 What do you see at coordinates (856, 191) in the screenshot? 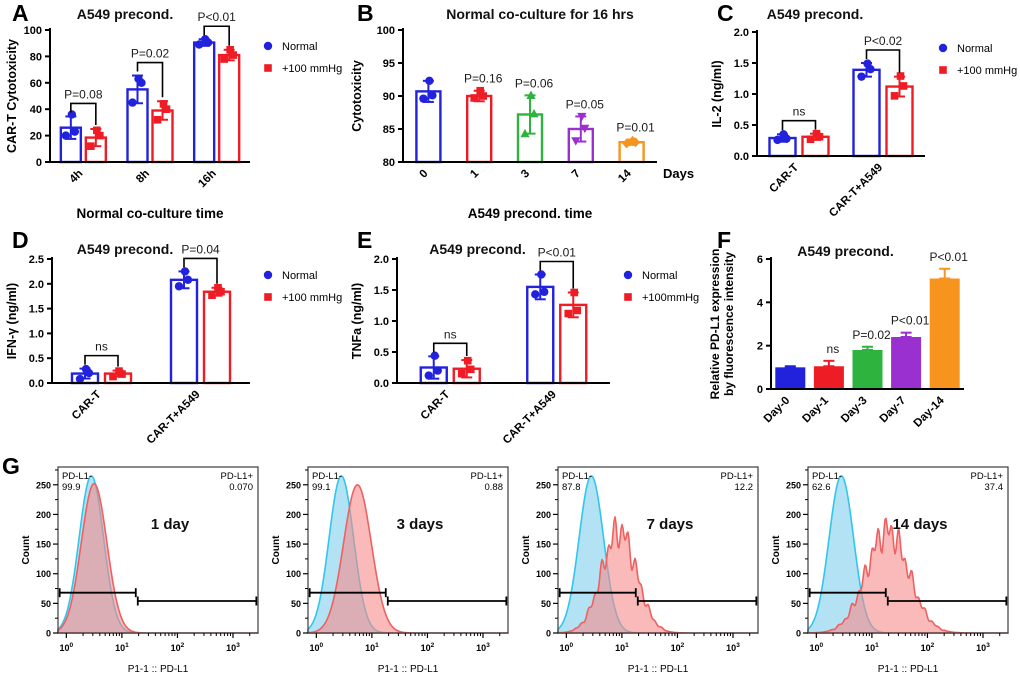
I see `svg-text: CAR-T+A549` at bounding box center [856, 191].